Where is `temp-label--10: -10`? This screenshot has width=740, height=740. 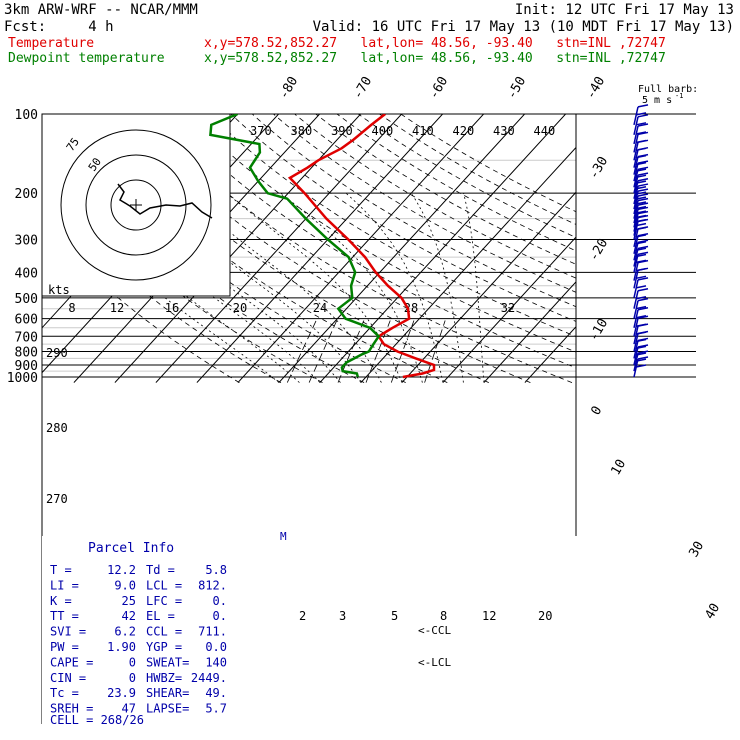 temp-label--10: -10 is located at coordinates (598, 330).